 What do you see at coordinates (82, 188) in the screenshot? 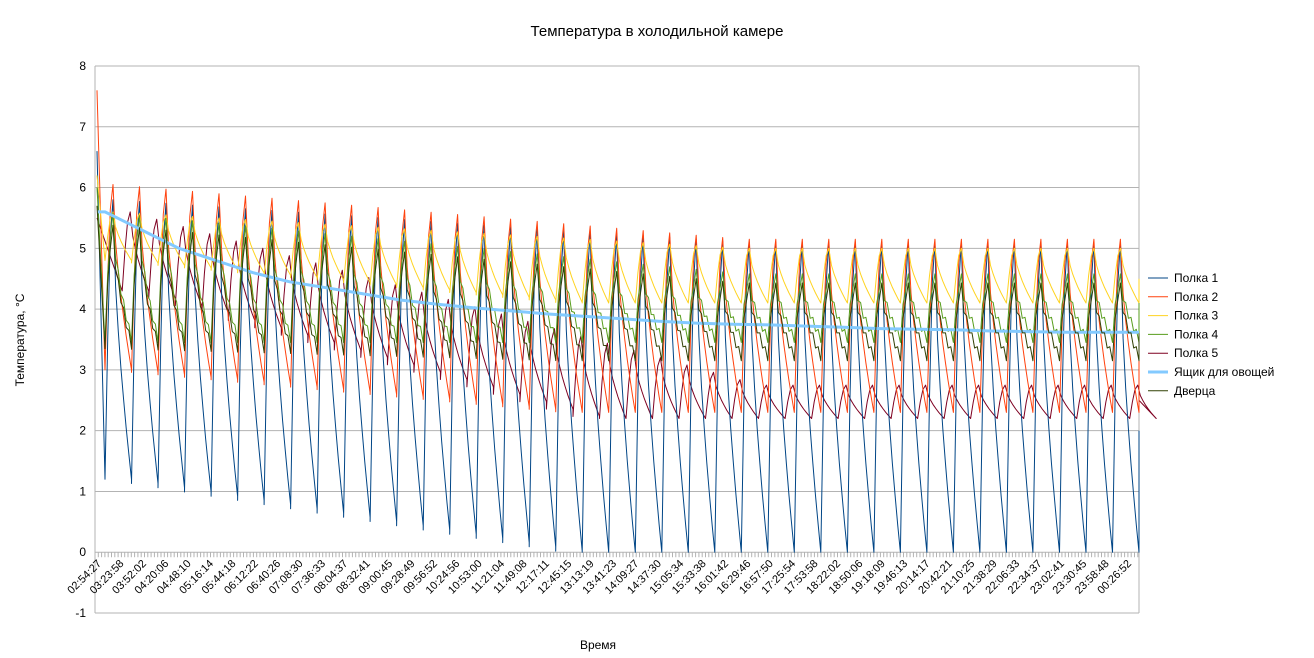
I see `y-tick-label: 6` at bounding box center [82, 188].